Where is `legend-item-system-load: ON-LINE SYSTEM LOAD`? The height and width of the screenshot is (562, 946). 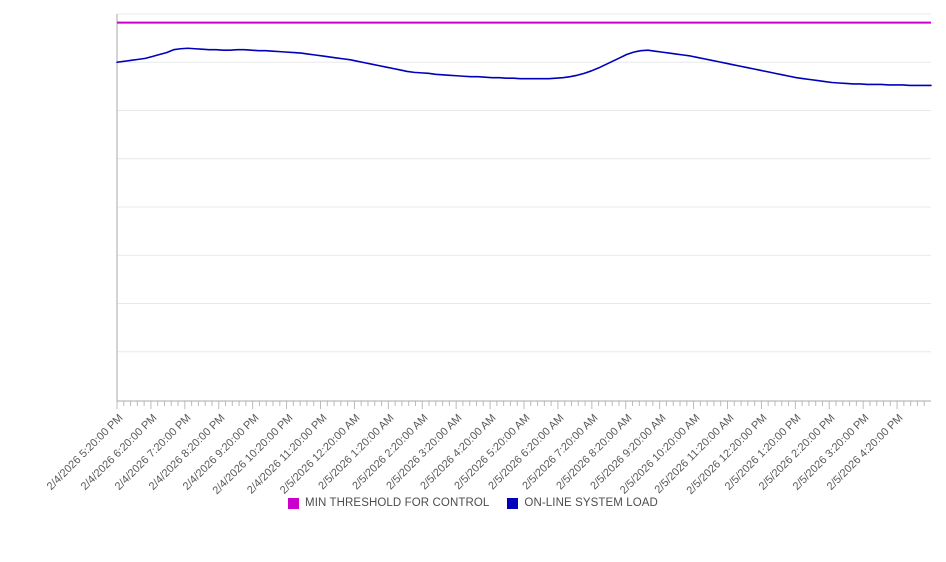
legend-item-system-load: ON-LINE SYSTEM LOAD is located at coordinates (582, 503).